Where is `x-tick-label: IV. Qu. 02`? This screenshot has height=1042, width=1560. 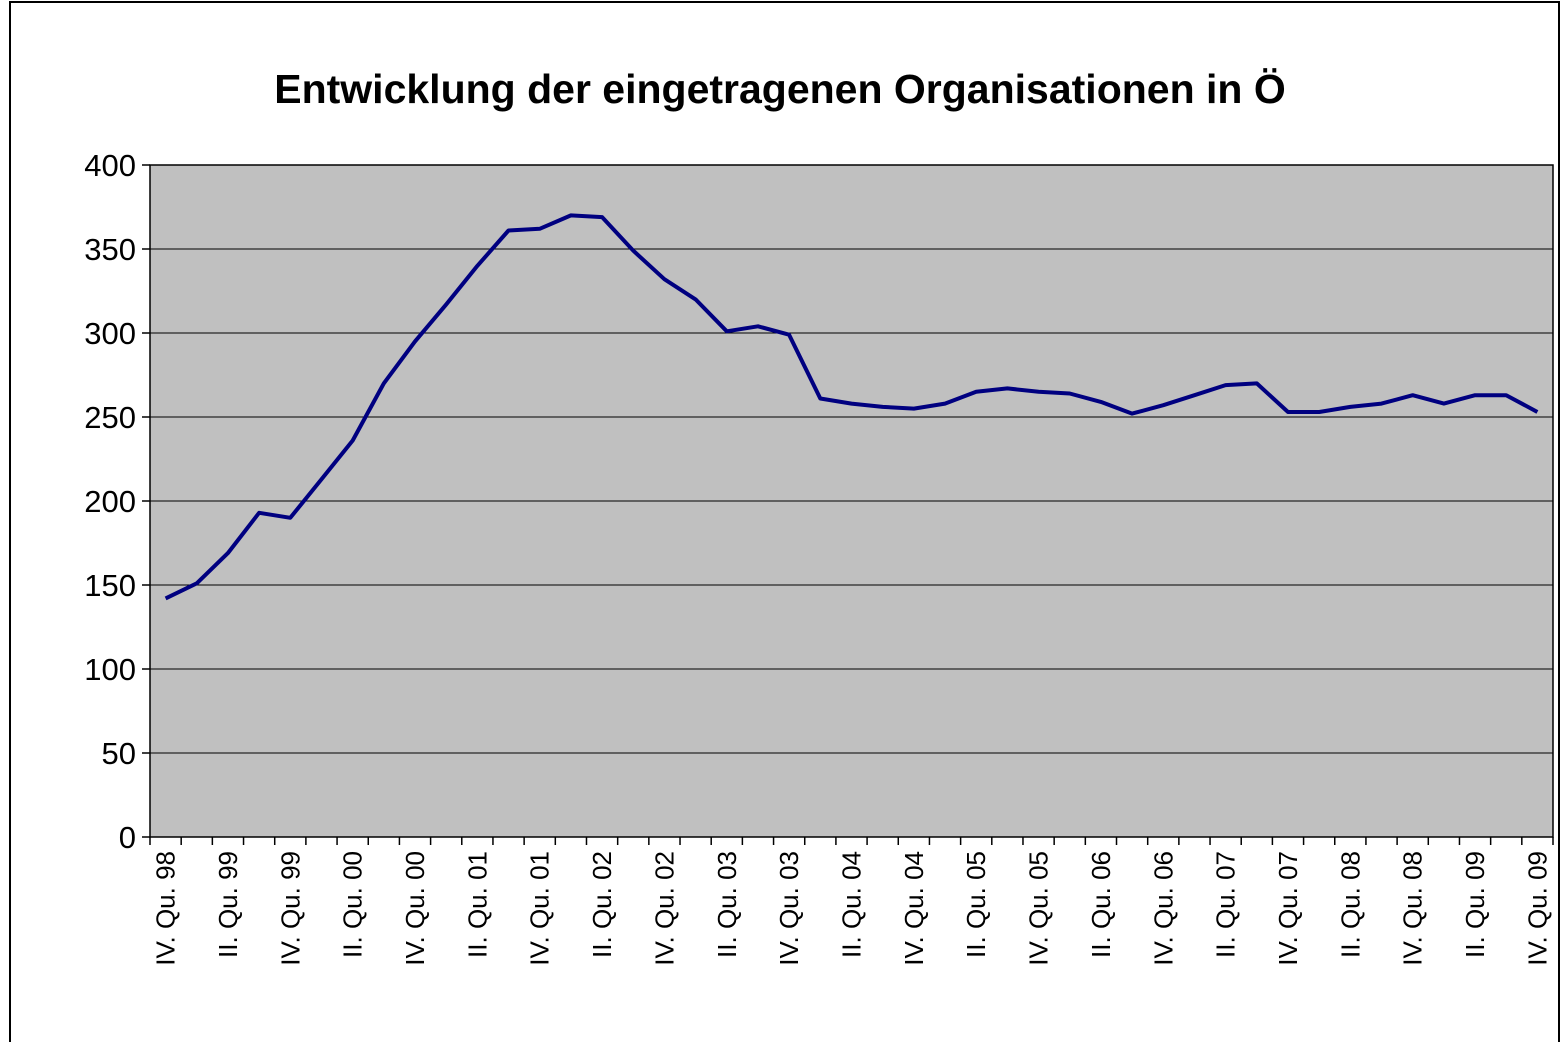
x-tick-label: IV. Qu. 02 is located at coordinates (664, 908).